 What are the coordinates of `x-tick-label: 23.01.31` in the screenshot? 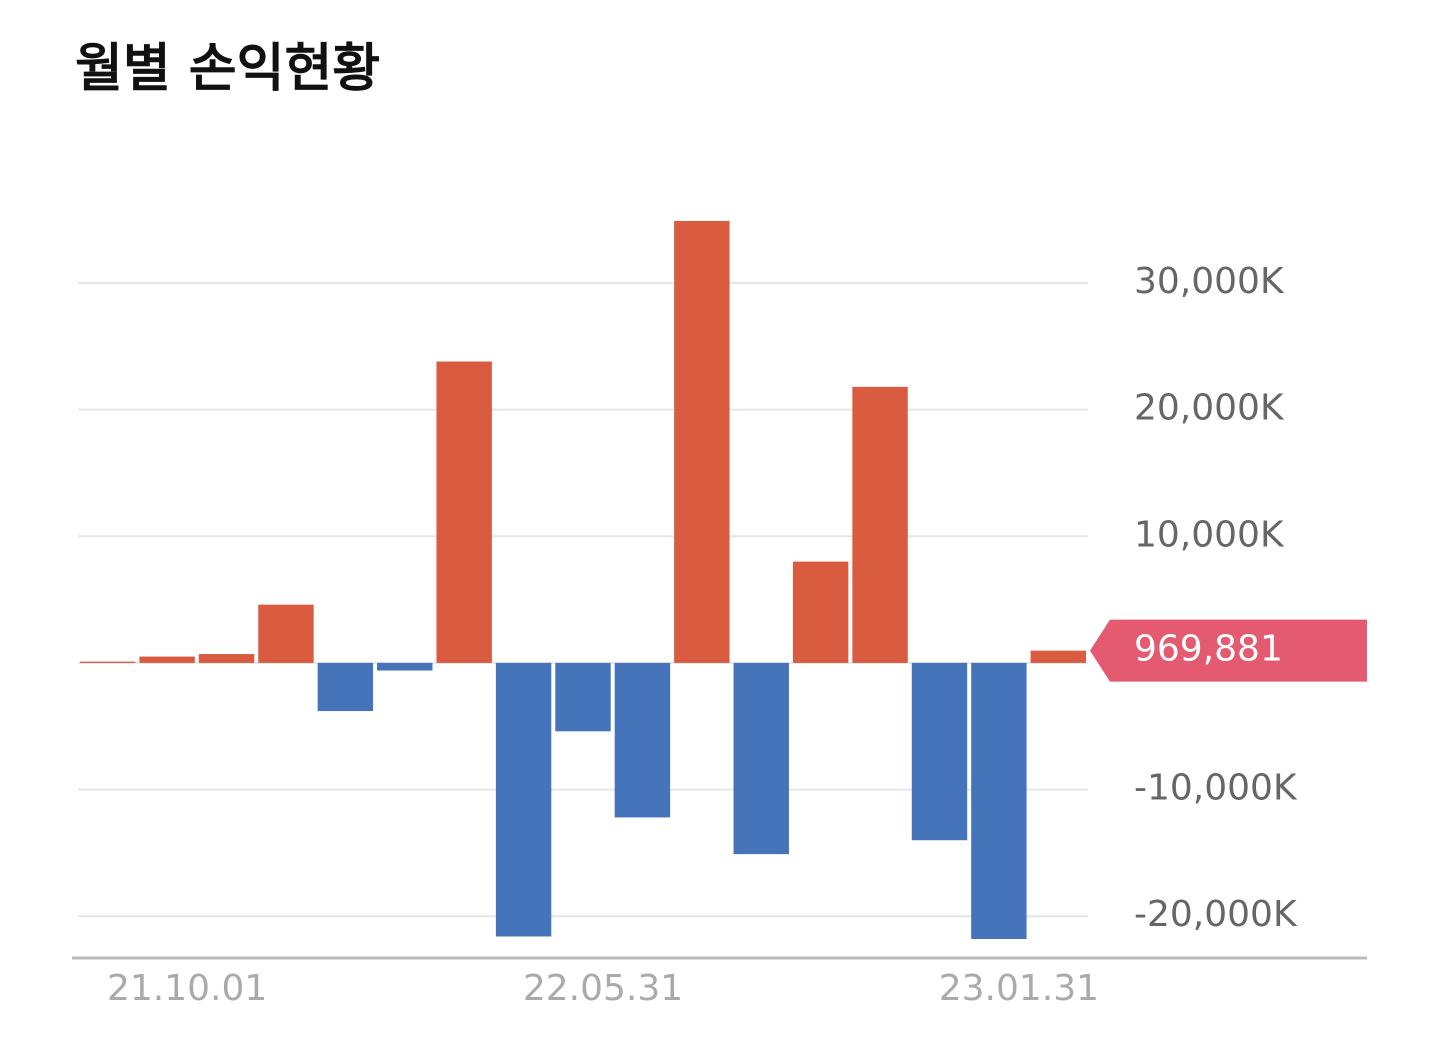 It's located at (1019, 988).